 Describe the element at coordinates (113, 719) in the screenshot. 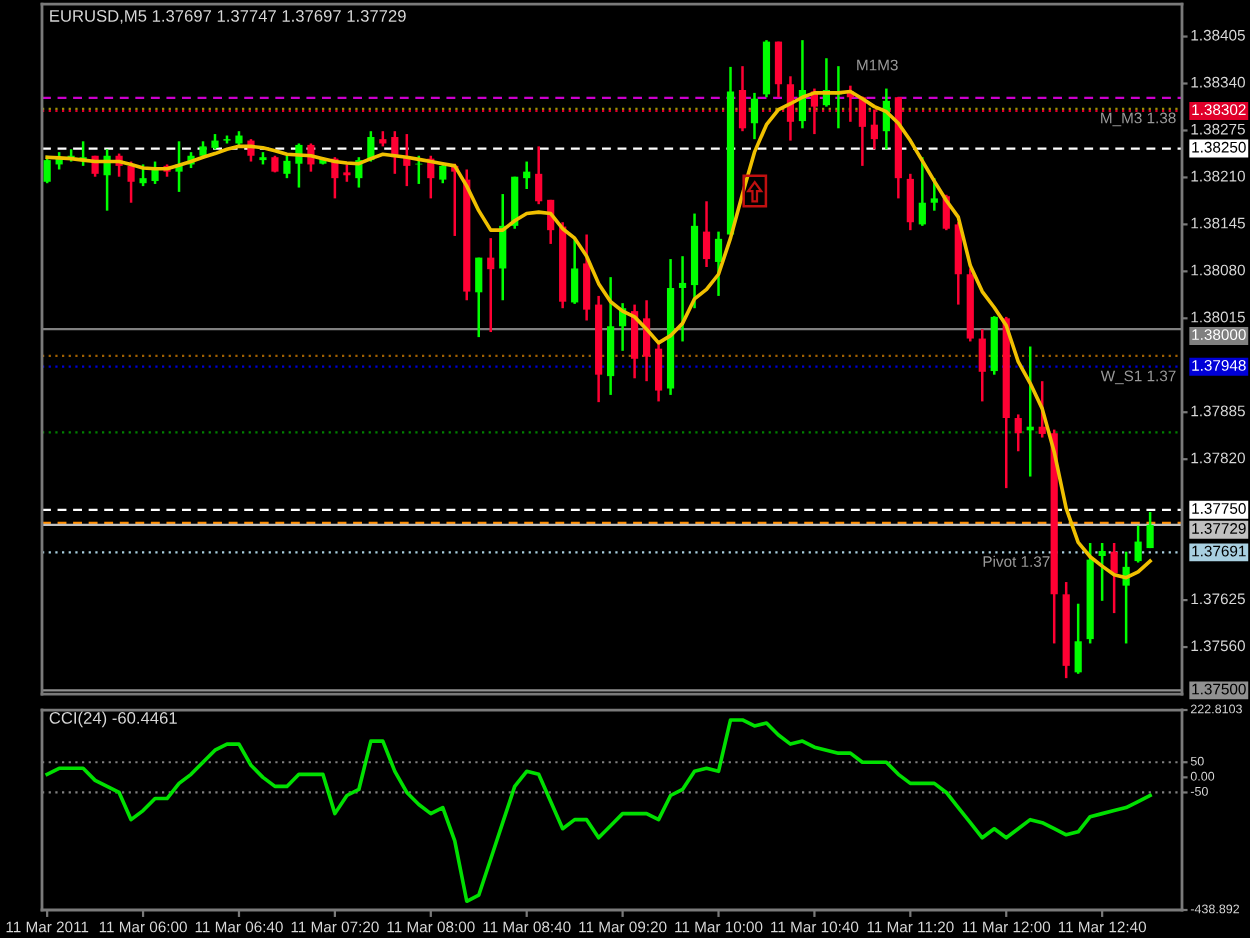

I see `chart-title: CCI(24) -60.4461` at that location.